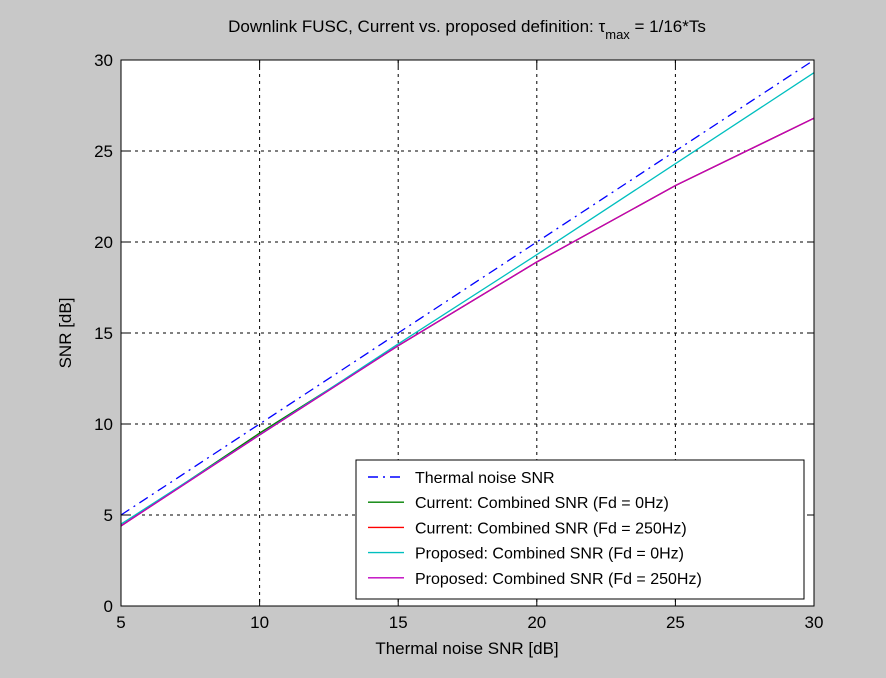  Describe the element at coordinates (617, 34) in the screenshot. I see `chart-title-subscript: max` at that location.